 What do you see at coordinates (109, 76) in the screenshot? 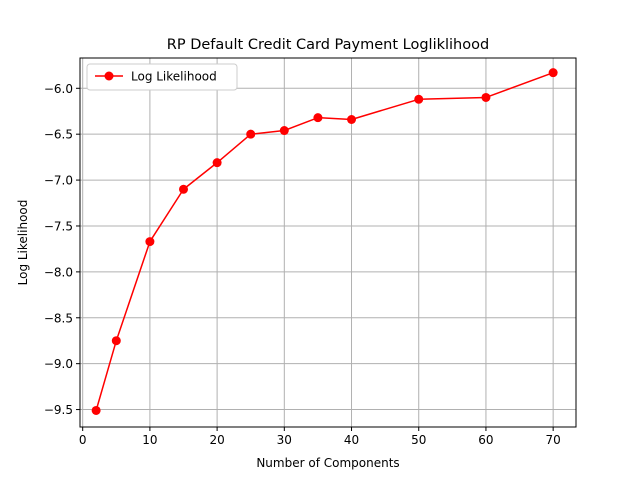
I see `legend-marker-sample` at bounding box center [109, 76].